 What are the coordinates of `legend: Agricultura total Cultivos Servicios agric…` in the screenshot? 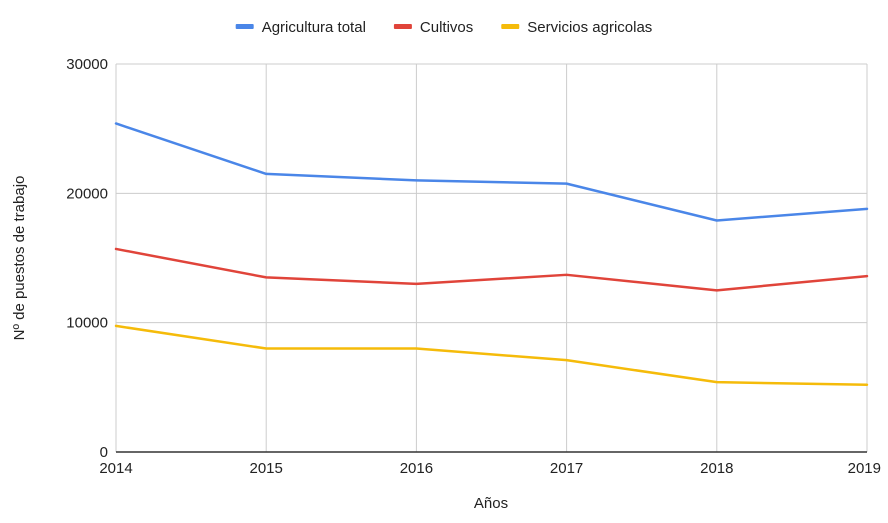 It's located at (443, 27).